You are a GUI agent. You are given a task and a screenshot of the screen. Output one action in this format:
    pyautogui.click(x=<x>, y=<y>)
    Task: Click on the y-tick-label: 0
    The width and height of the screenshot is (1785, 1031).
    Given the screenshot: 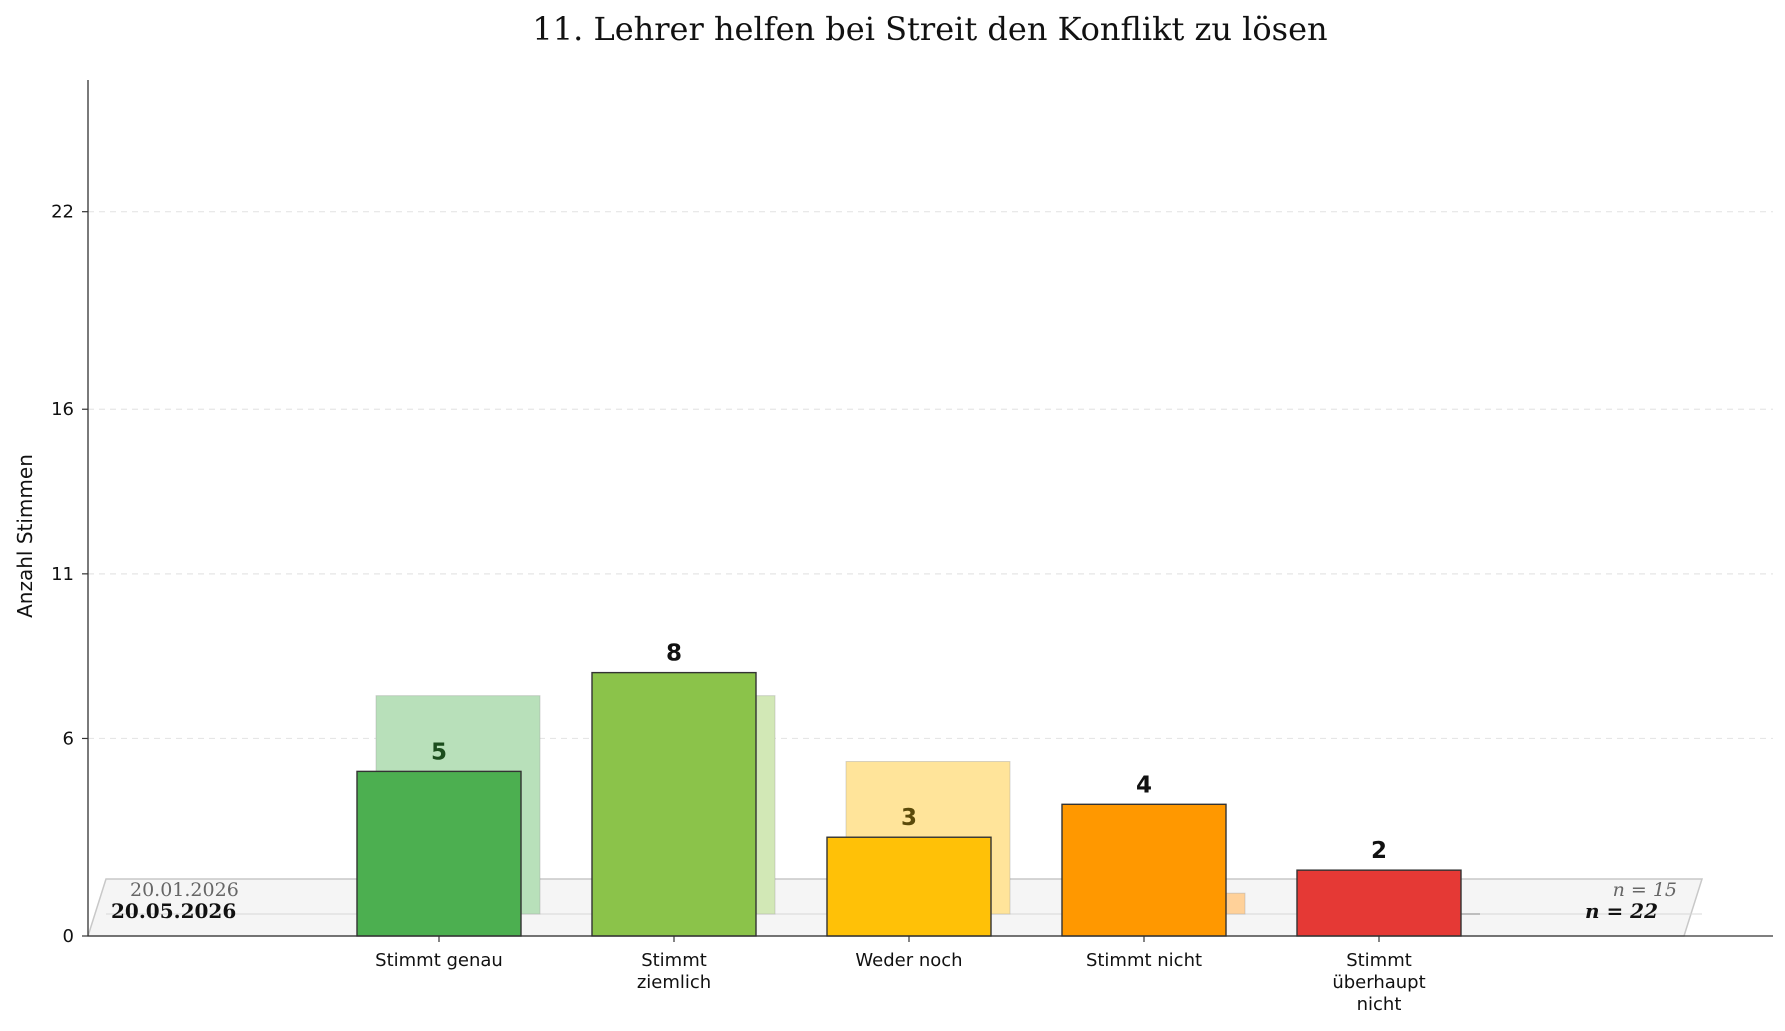 What is the action you would take?
    pyautogui.click(x=68, y=936)
    